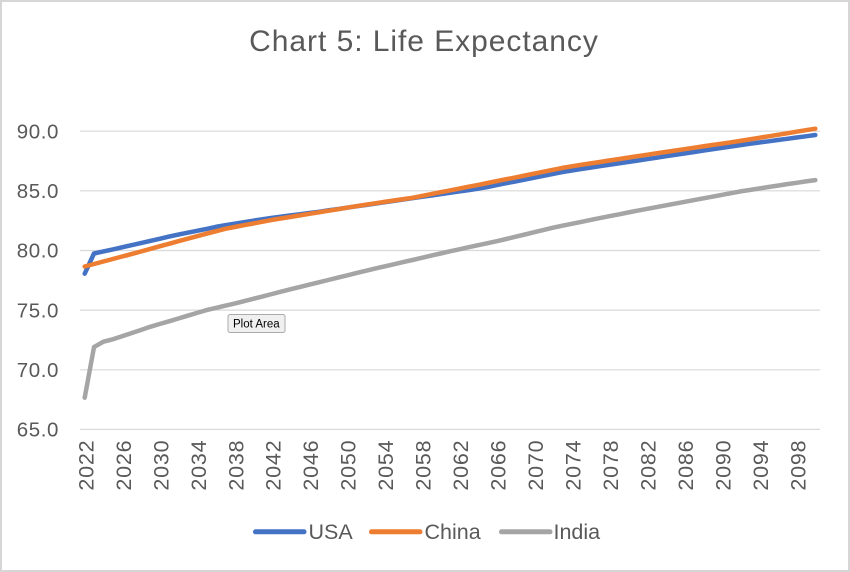  I want to click on svg-text: 2022, so click(86, 465).